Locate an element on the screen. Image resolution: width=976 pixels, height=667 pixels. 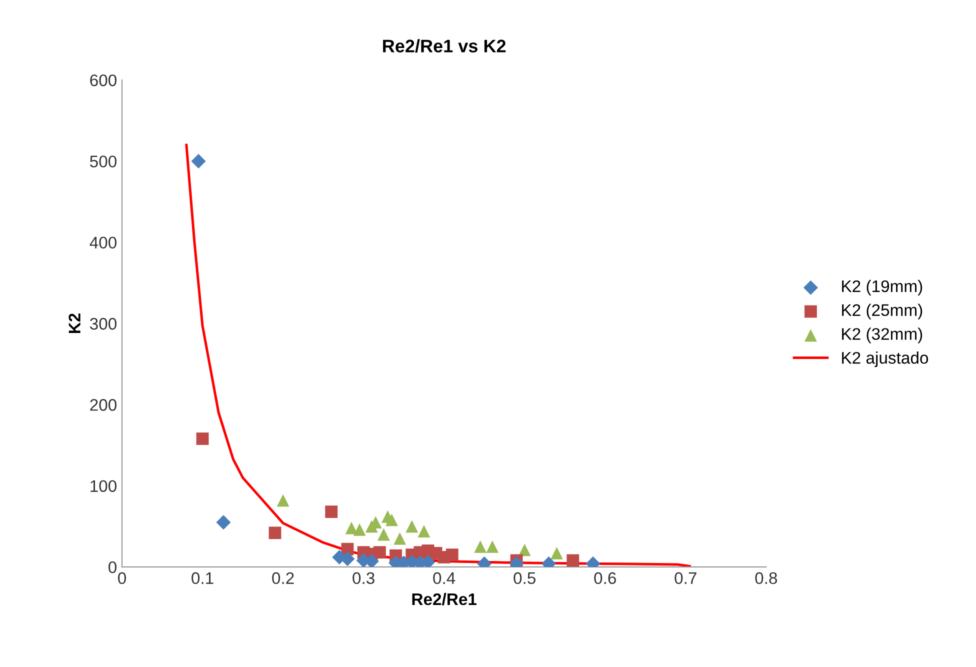
x-tick-label: 0.2 is located at coordinates (283, 578).